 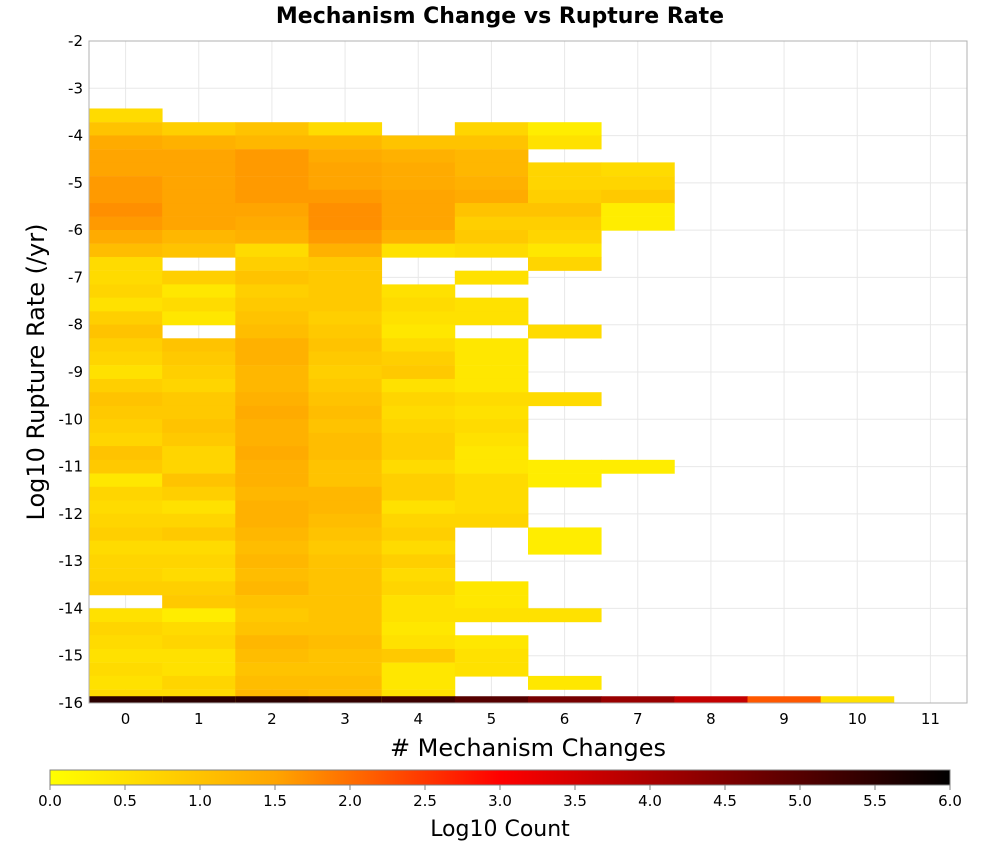 What do you see at coordinates (345, 719) in the screenshot?
I see `x-tick-label: 3` at bounding box center [345, 719].